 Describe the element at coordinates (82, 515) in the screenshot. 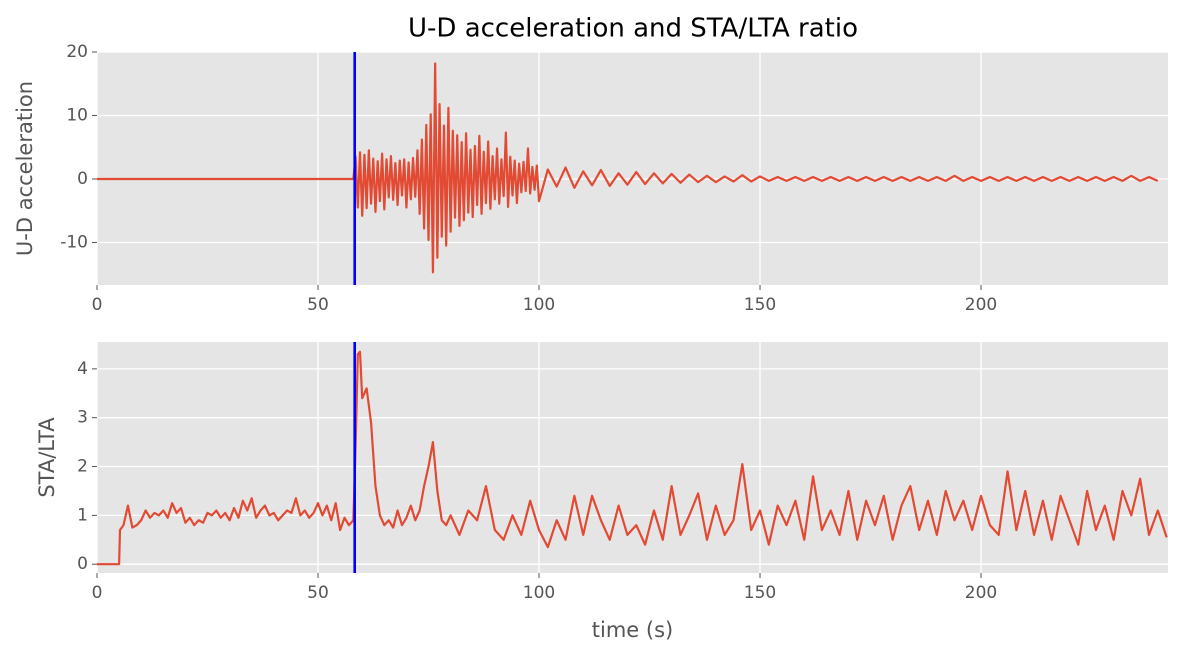

I see `y-tick-label: 1` at that location.